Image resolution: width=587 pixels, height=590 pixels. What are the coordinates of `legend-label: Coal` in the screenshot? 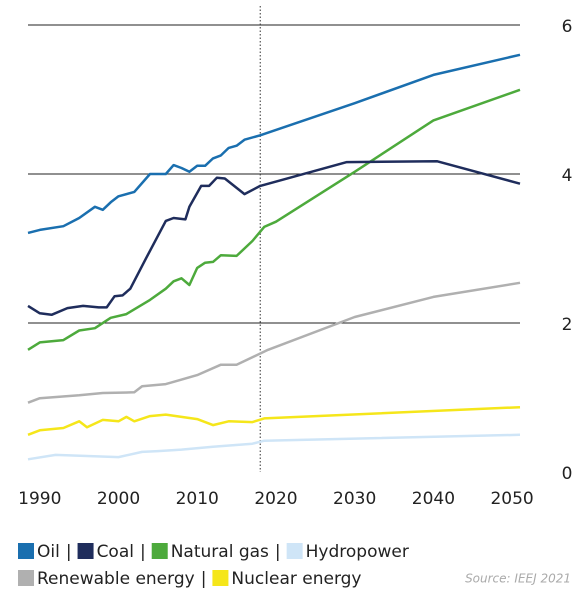 It's located at (115, 552).